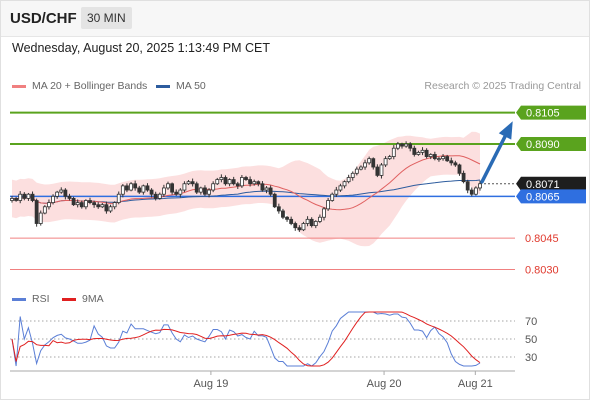 This screenshot has height=400, width=590. What do you see at coordinates (246, 339) in the screenshot?
I see `rsi-9ma-line` at bounding box center [246, 339].